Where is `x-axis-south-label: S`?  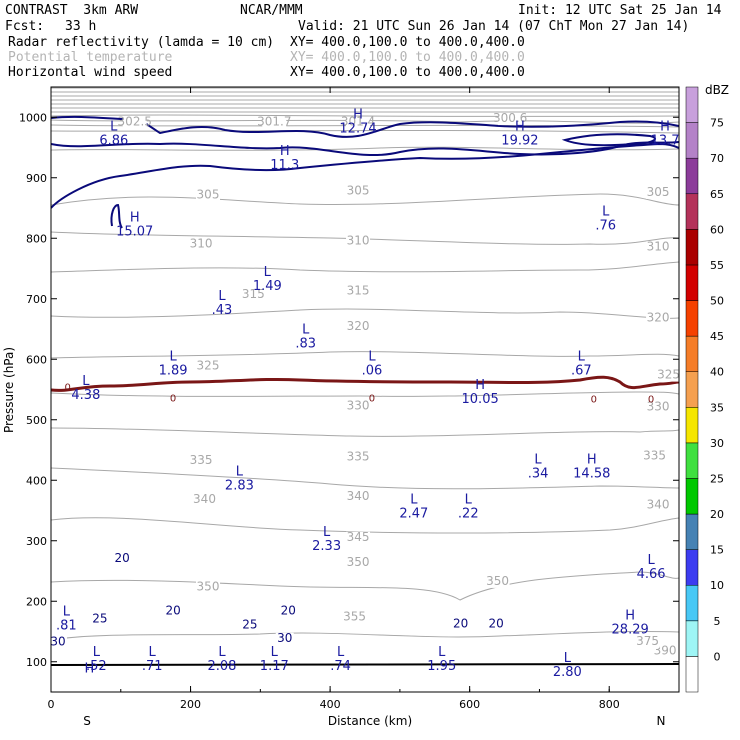
x-axis-south-label: S is located at coordinates (87, 721).